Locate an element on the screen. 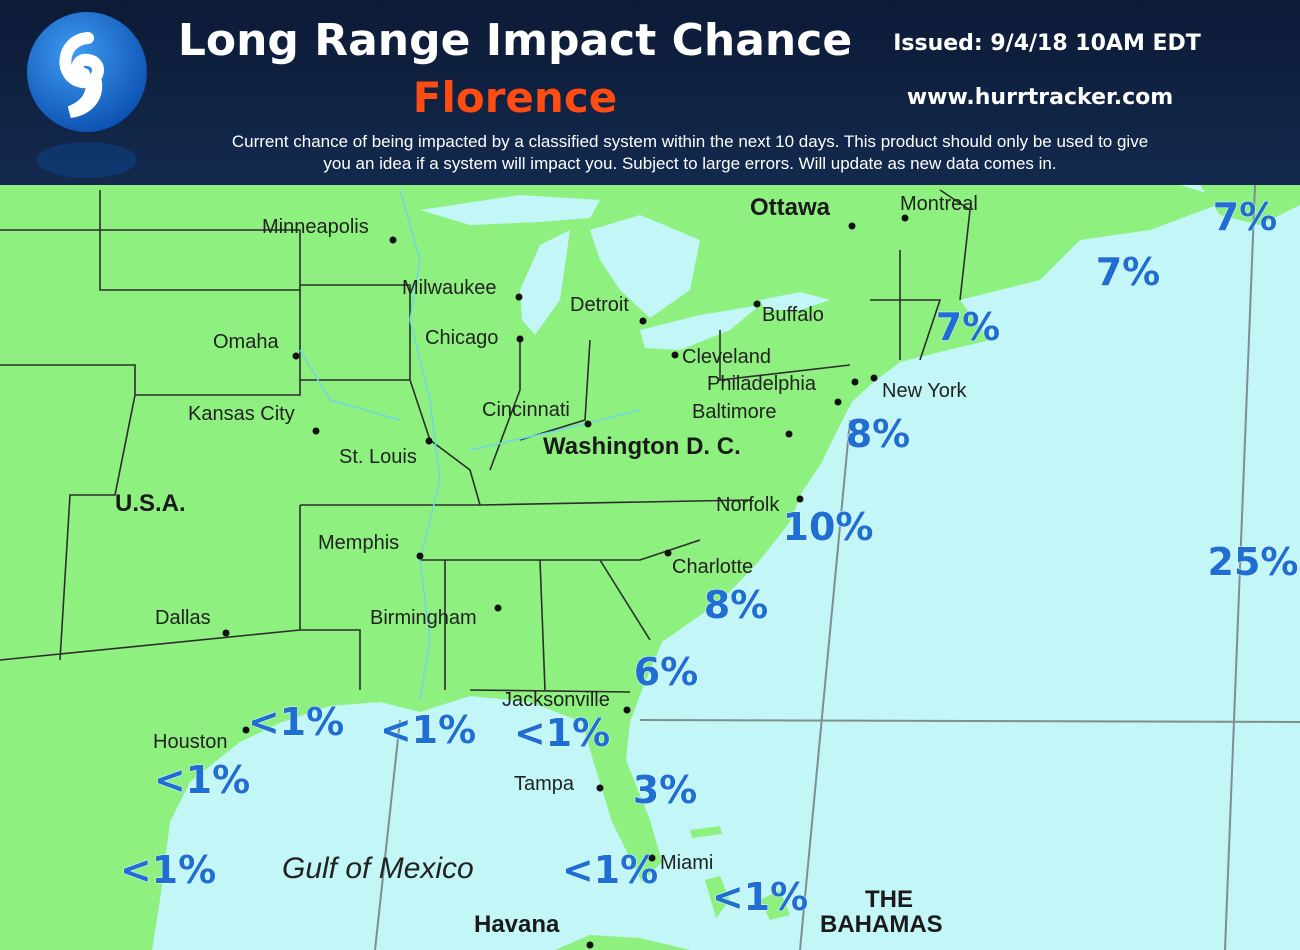 The height and width of the screenshot is (950, 1300). place-label: Jacksonville is located at coordinates (556, 700).